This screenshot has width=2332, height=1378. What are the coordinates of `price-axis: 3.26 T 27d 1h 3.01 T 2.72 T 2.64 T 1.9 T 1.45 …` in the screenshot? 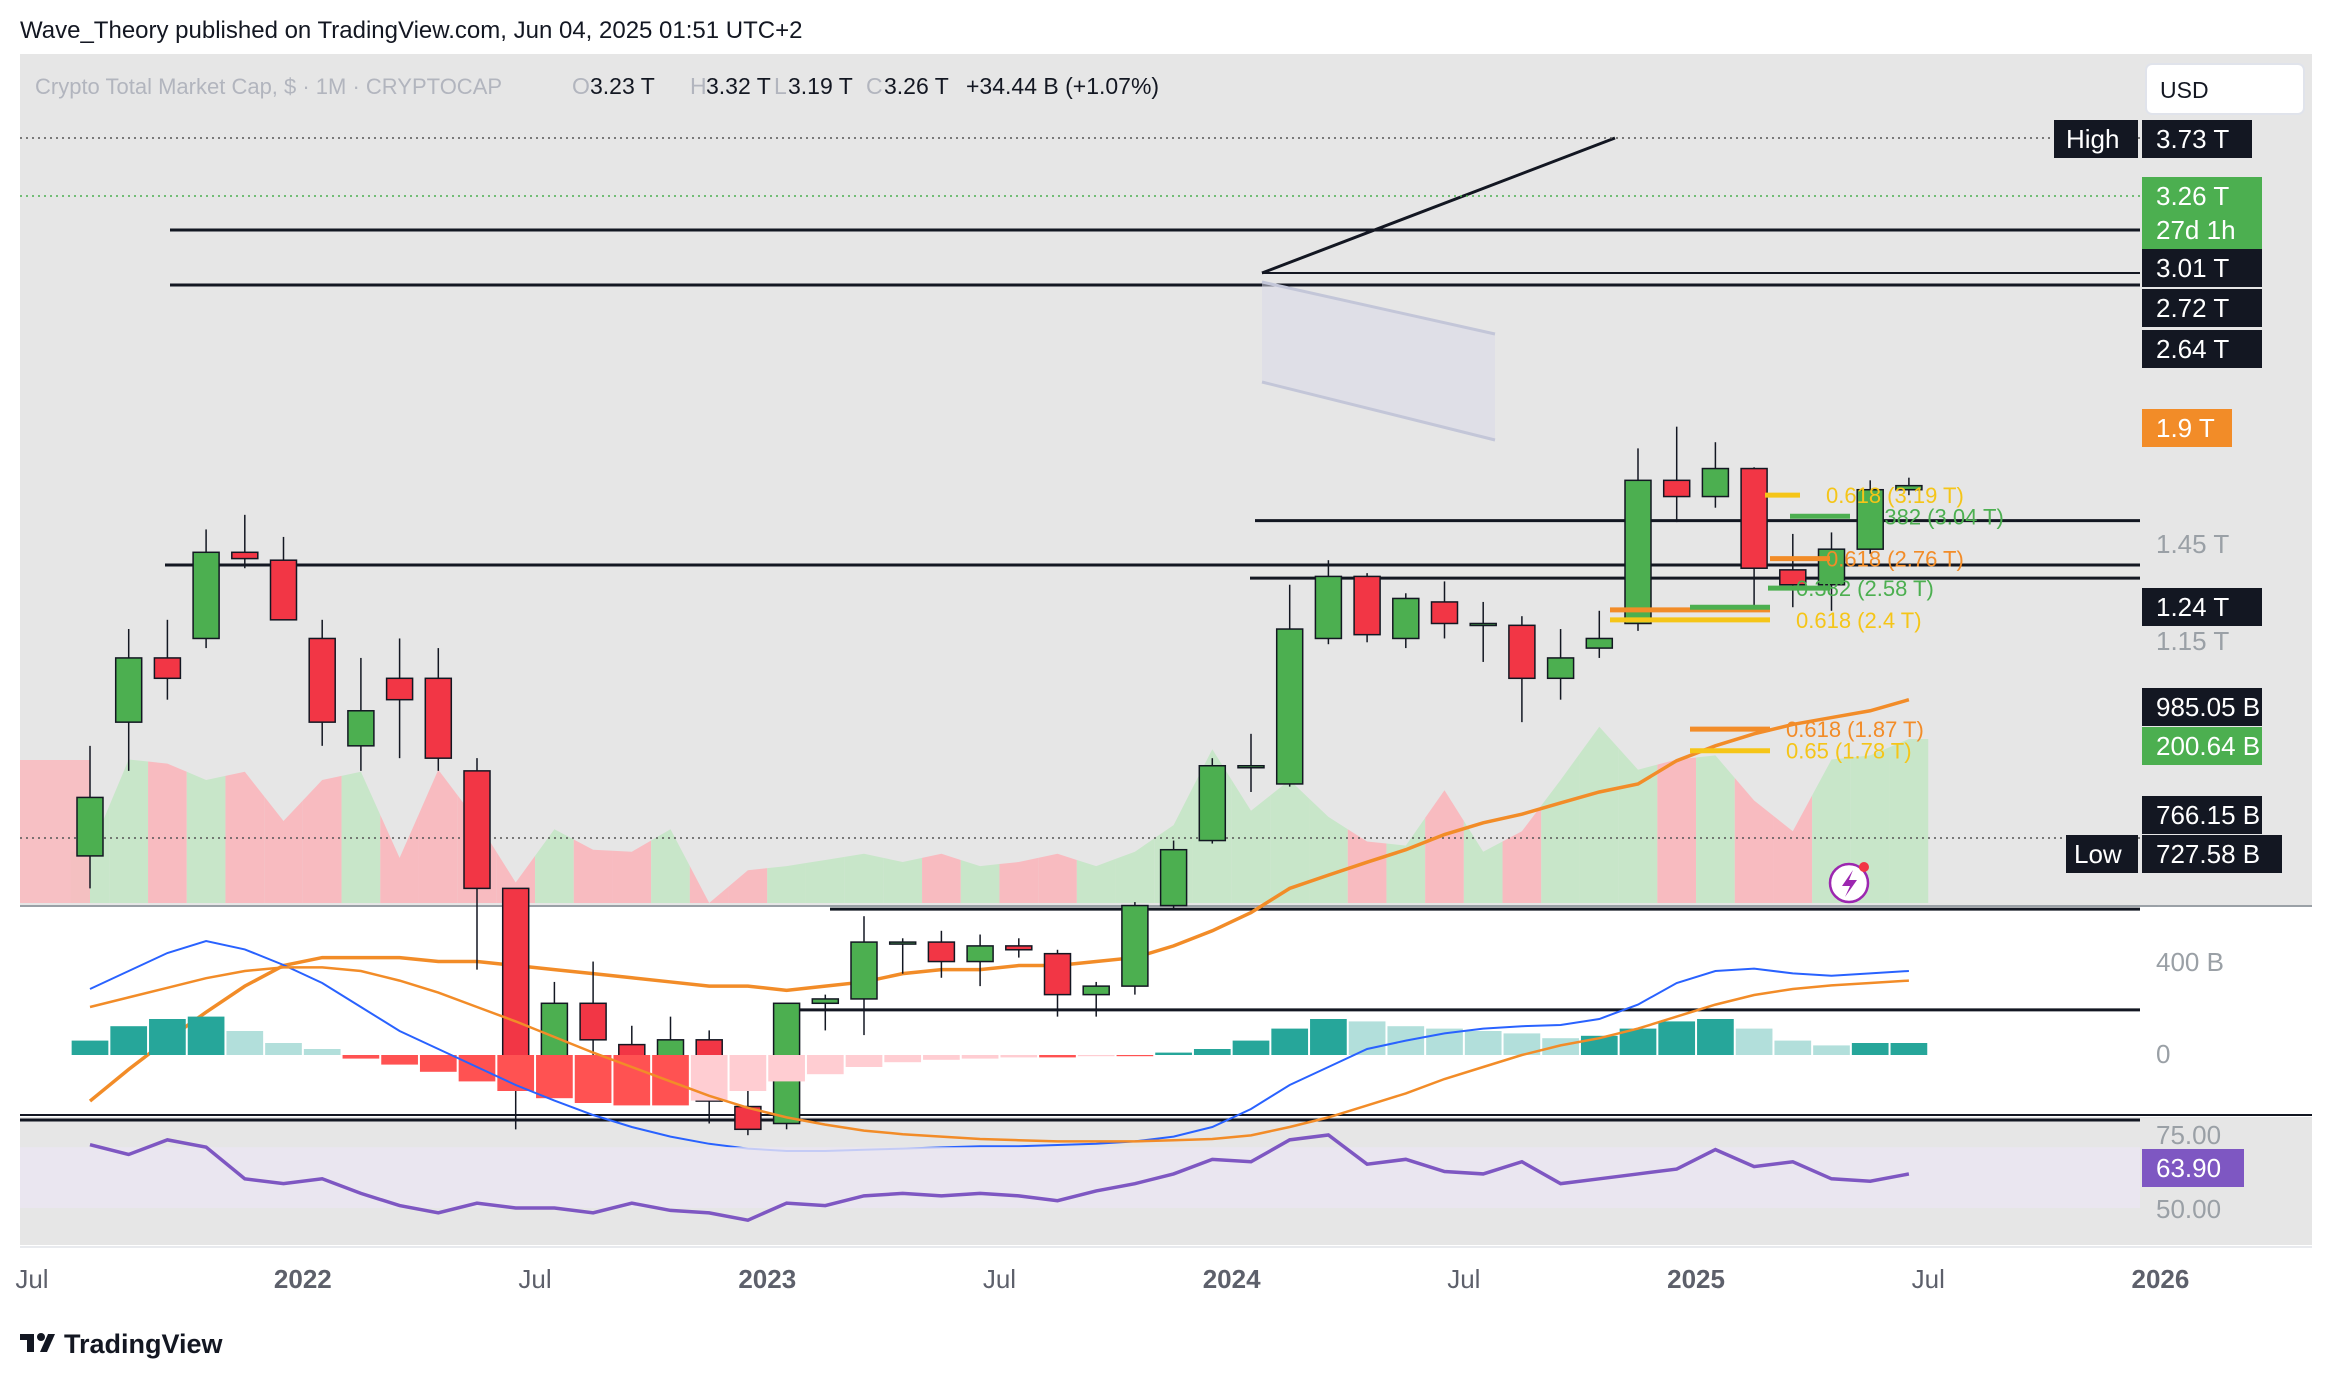 It's located at (2202, 505).